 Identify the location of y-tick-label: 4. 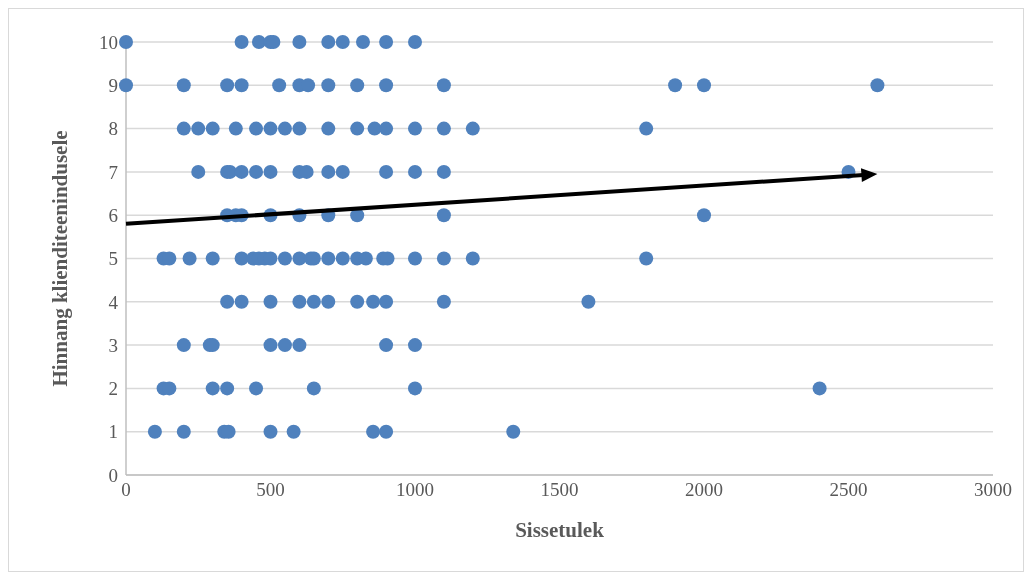
(113, 302).